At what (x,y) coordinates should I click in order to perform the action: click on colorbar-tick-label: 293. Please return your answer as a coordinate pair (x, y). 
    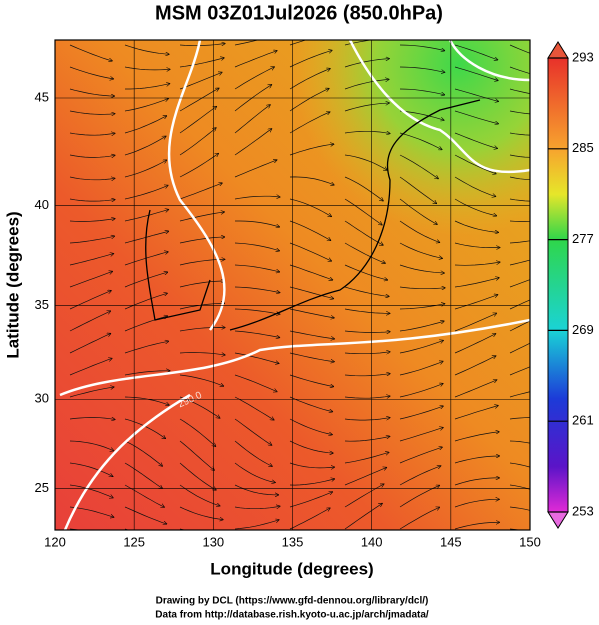
    Looking at the image, I should click on (583, 56).